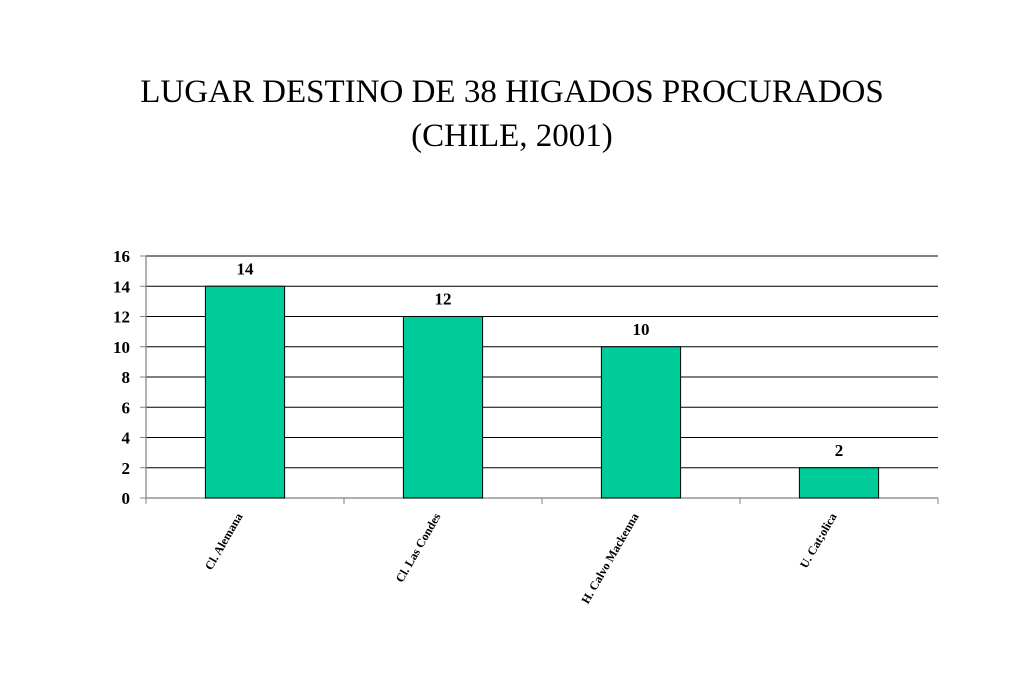  I want to click on y-tick-label: 14, so click(122, 286).